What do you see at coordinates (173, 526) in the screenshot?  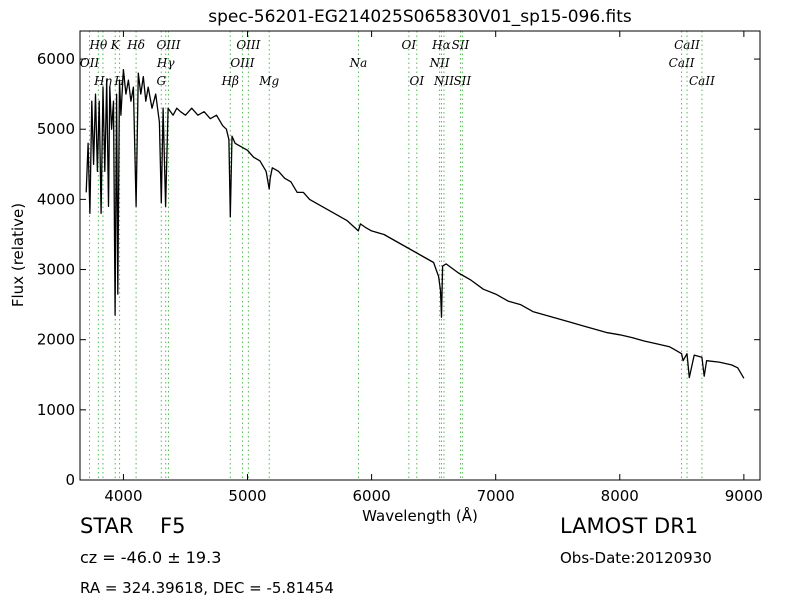 I see `star-subclass: F5` at bounding box center [173, 526].